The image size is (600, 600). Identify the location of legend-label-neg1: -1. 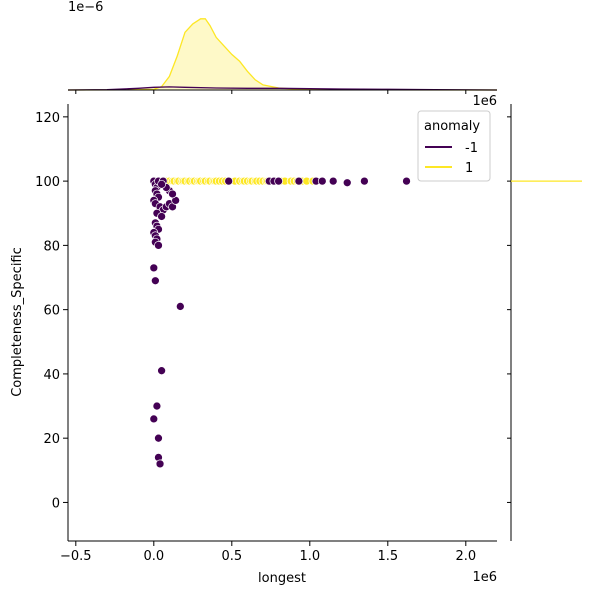
(471, 148).